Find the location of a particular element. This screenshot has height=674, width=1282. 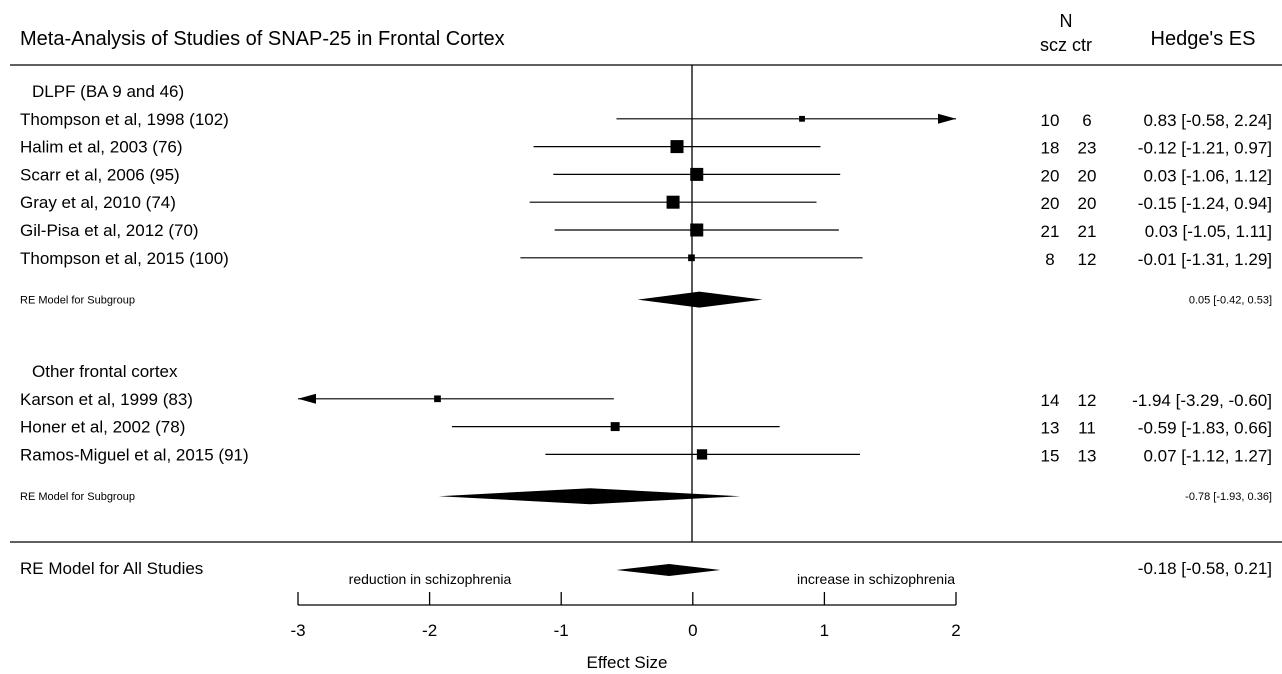

ctr-n-value: 6 is located at coordinates (1086, 120).